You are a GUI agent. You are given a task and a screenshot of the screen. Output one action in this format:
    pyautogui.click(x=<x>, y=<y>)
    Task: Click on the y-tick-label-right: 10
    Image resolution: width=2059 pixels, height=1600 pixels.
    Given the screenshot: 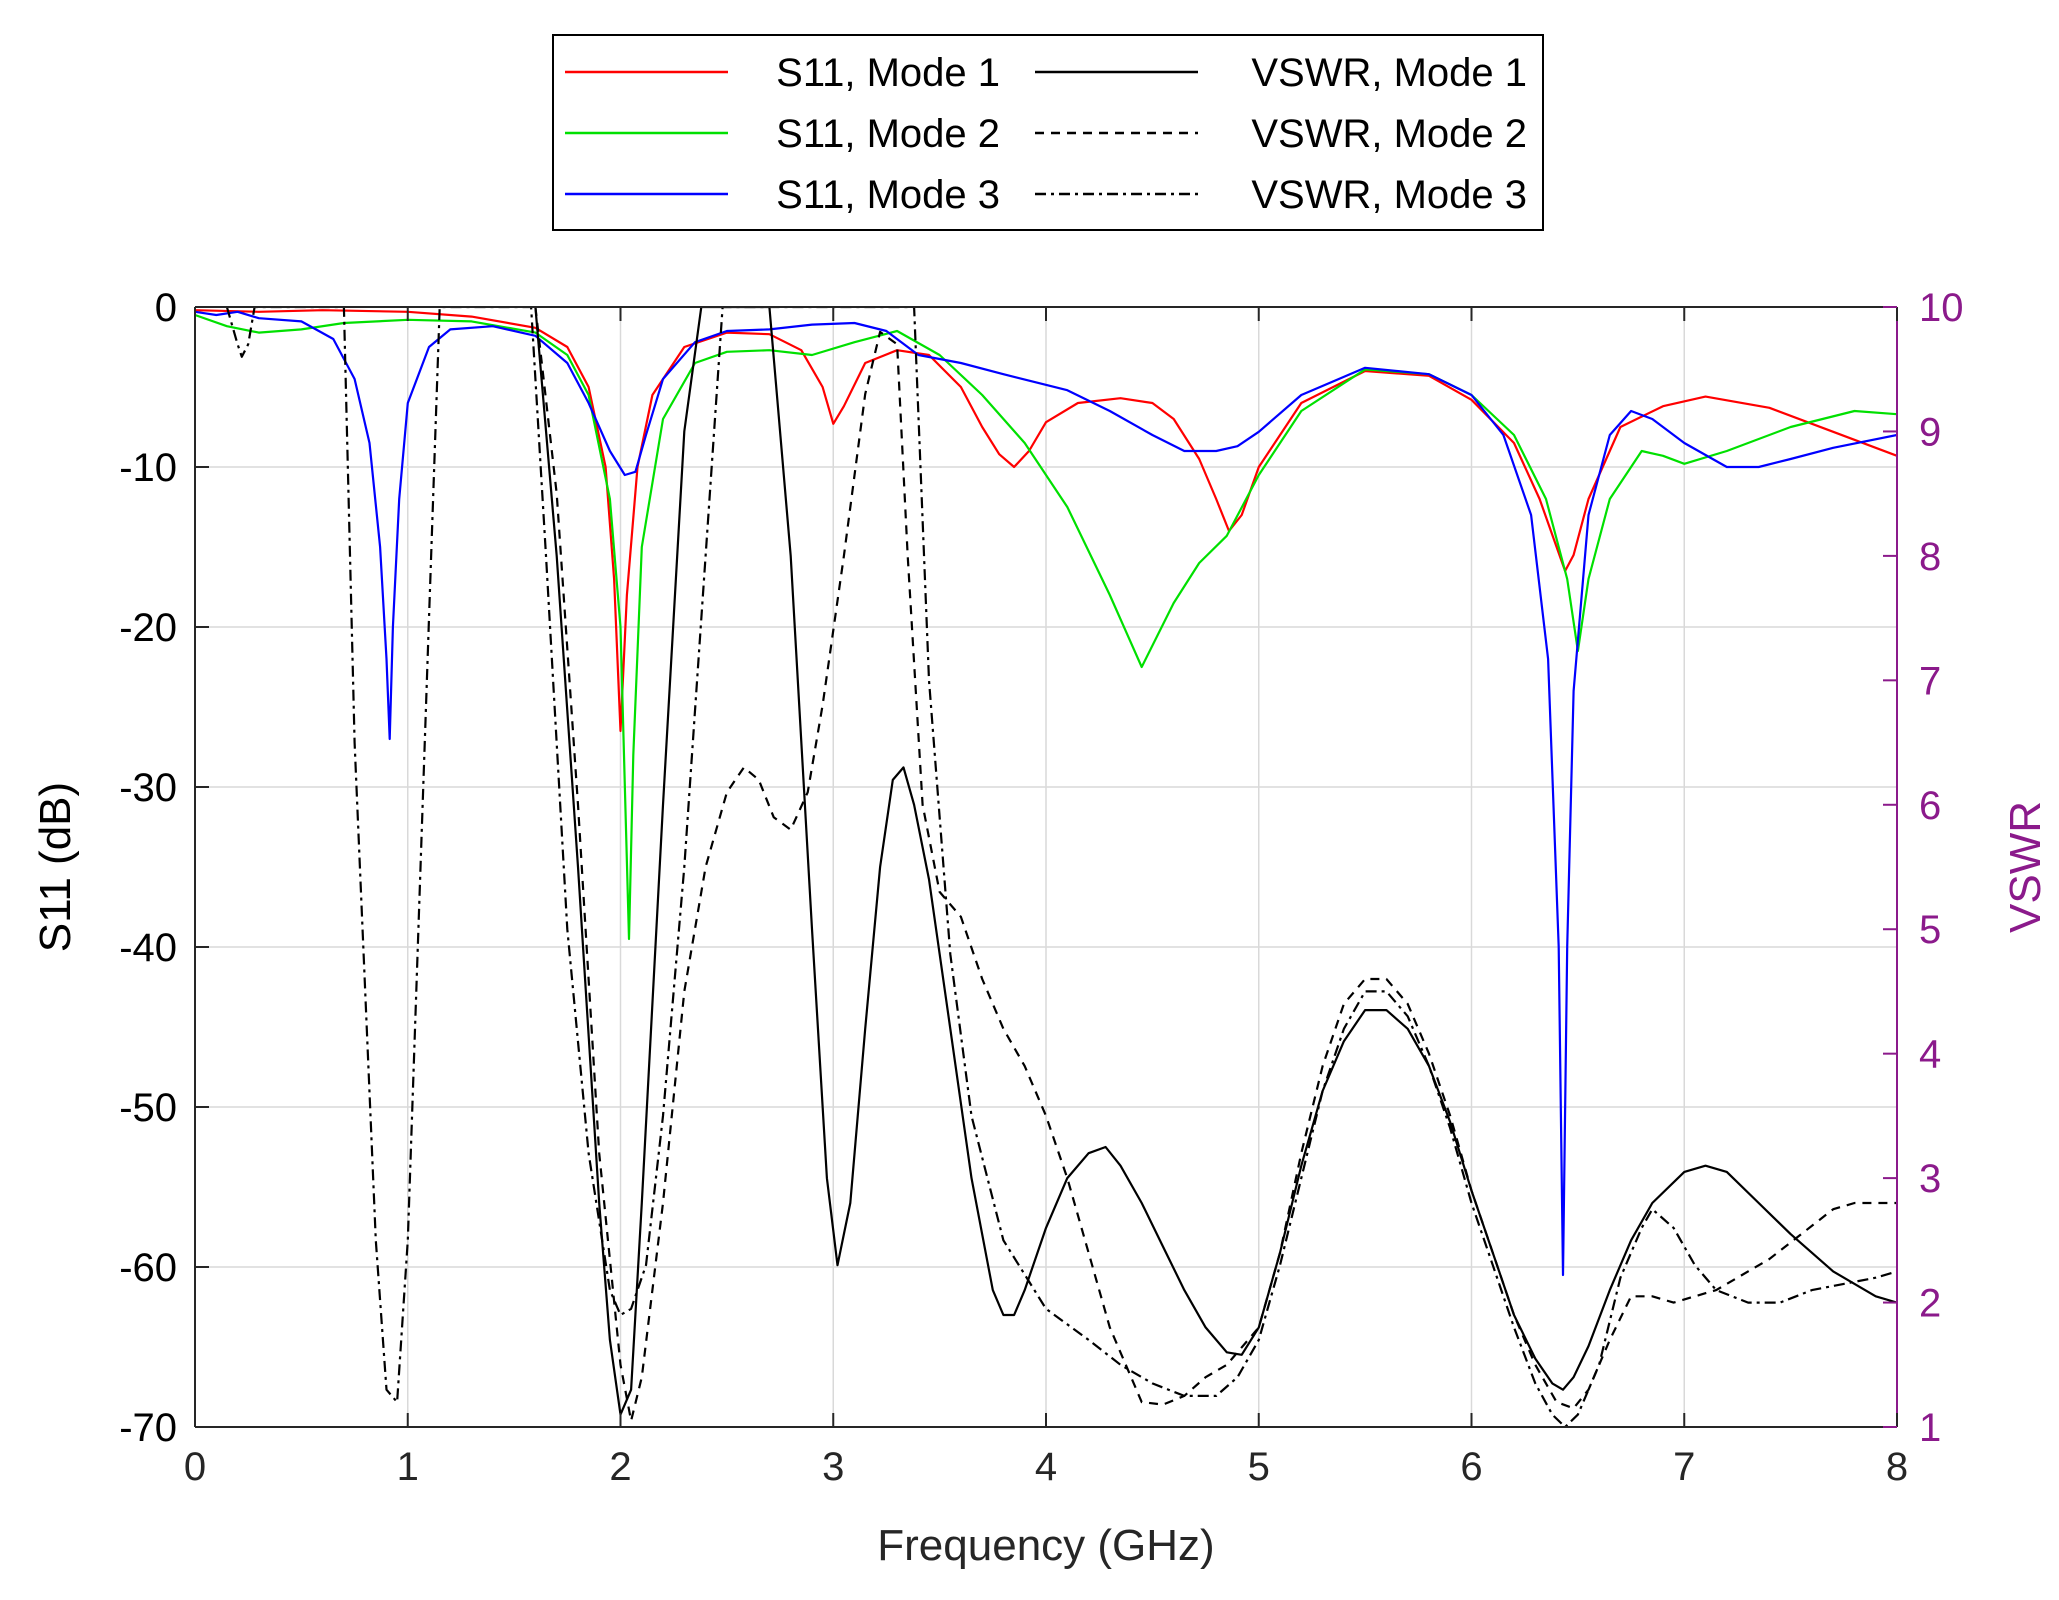 What is the action you would take?
    pyautogui.click(x=1941, y=308)
    